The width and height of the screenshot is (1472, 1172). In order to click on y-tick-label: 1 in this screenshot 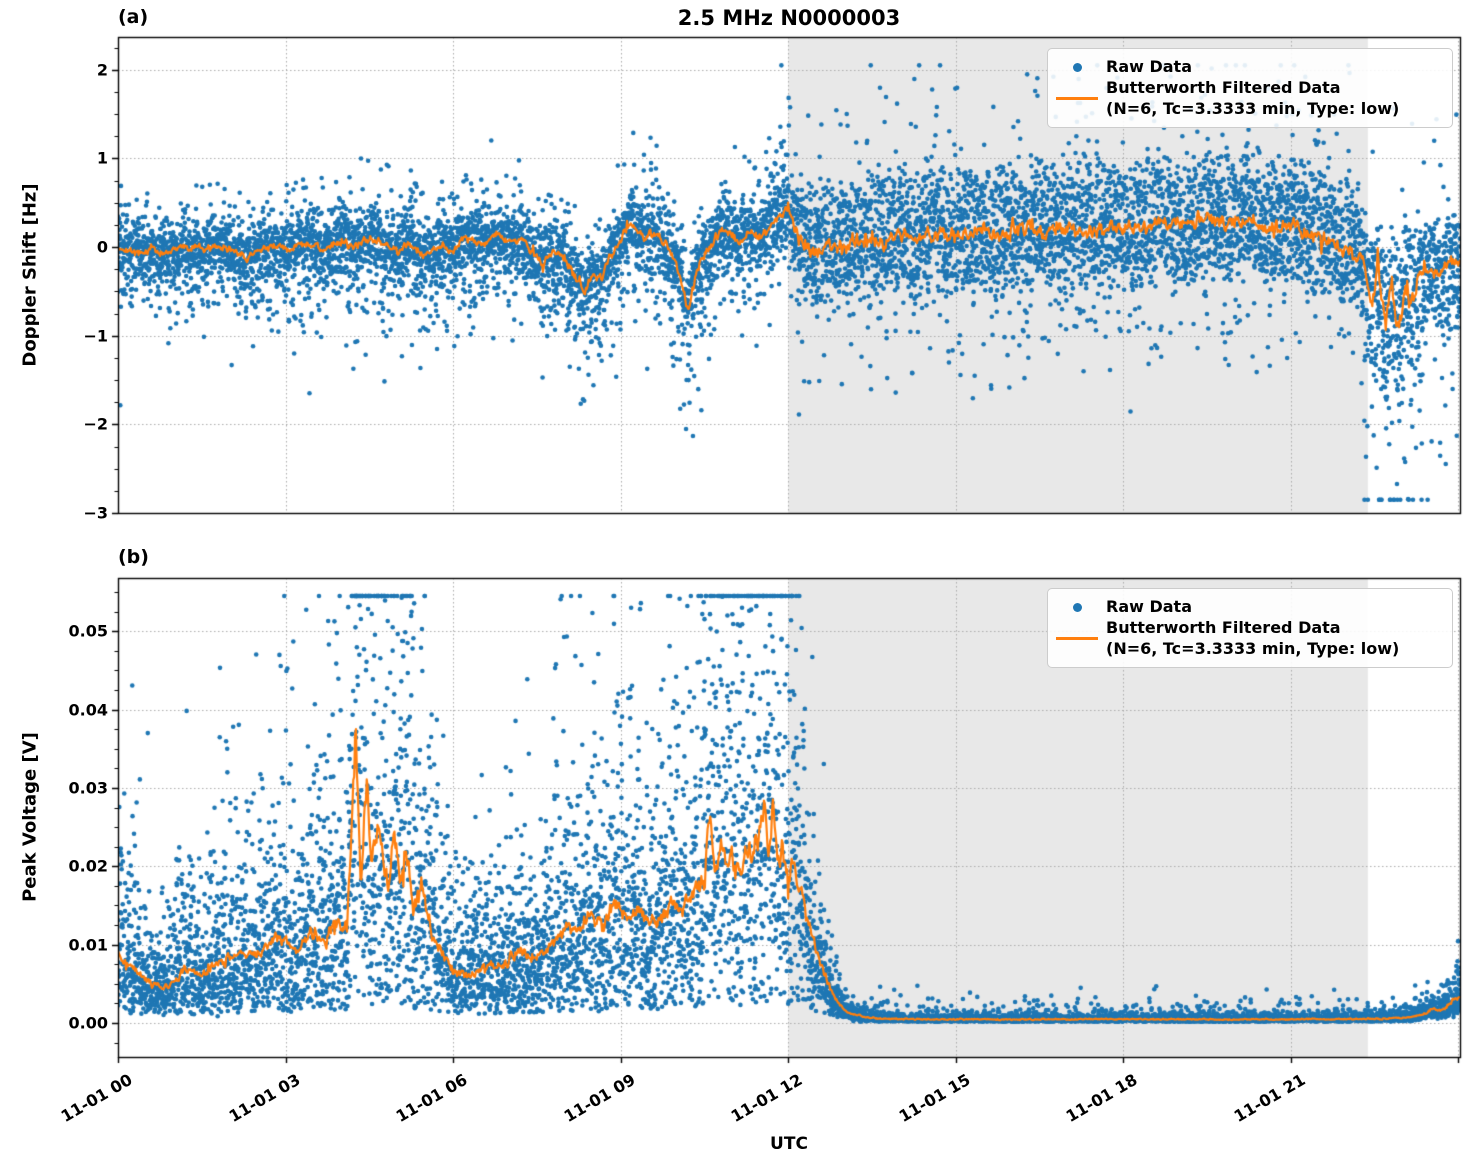, I will do `click(102, 158)`.